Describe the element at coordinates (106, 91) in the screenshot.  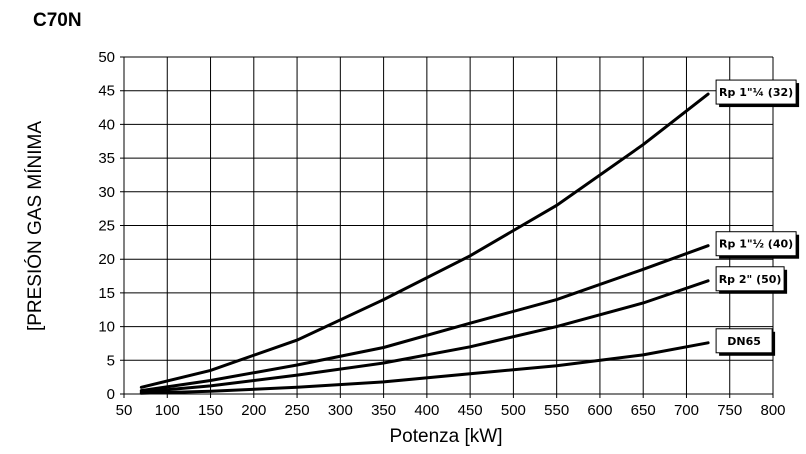
I see `y-tick-label: 45` at that location.